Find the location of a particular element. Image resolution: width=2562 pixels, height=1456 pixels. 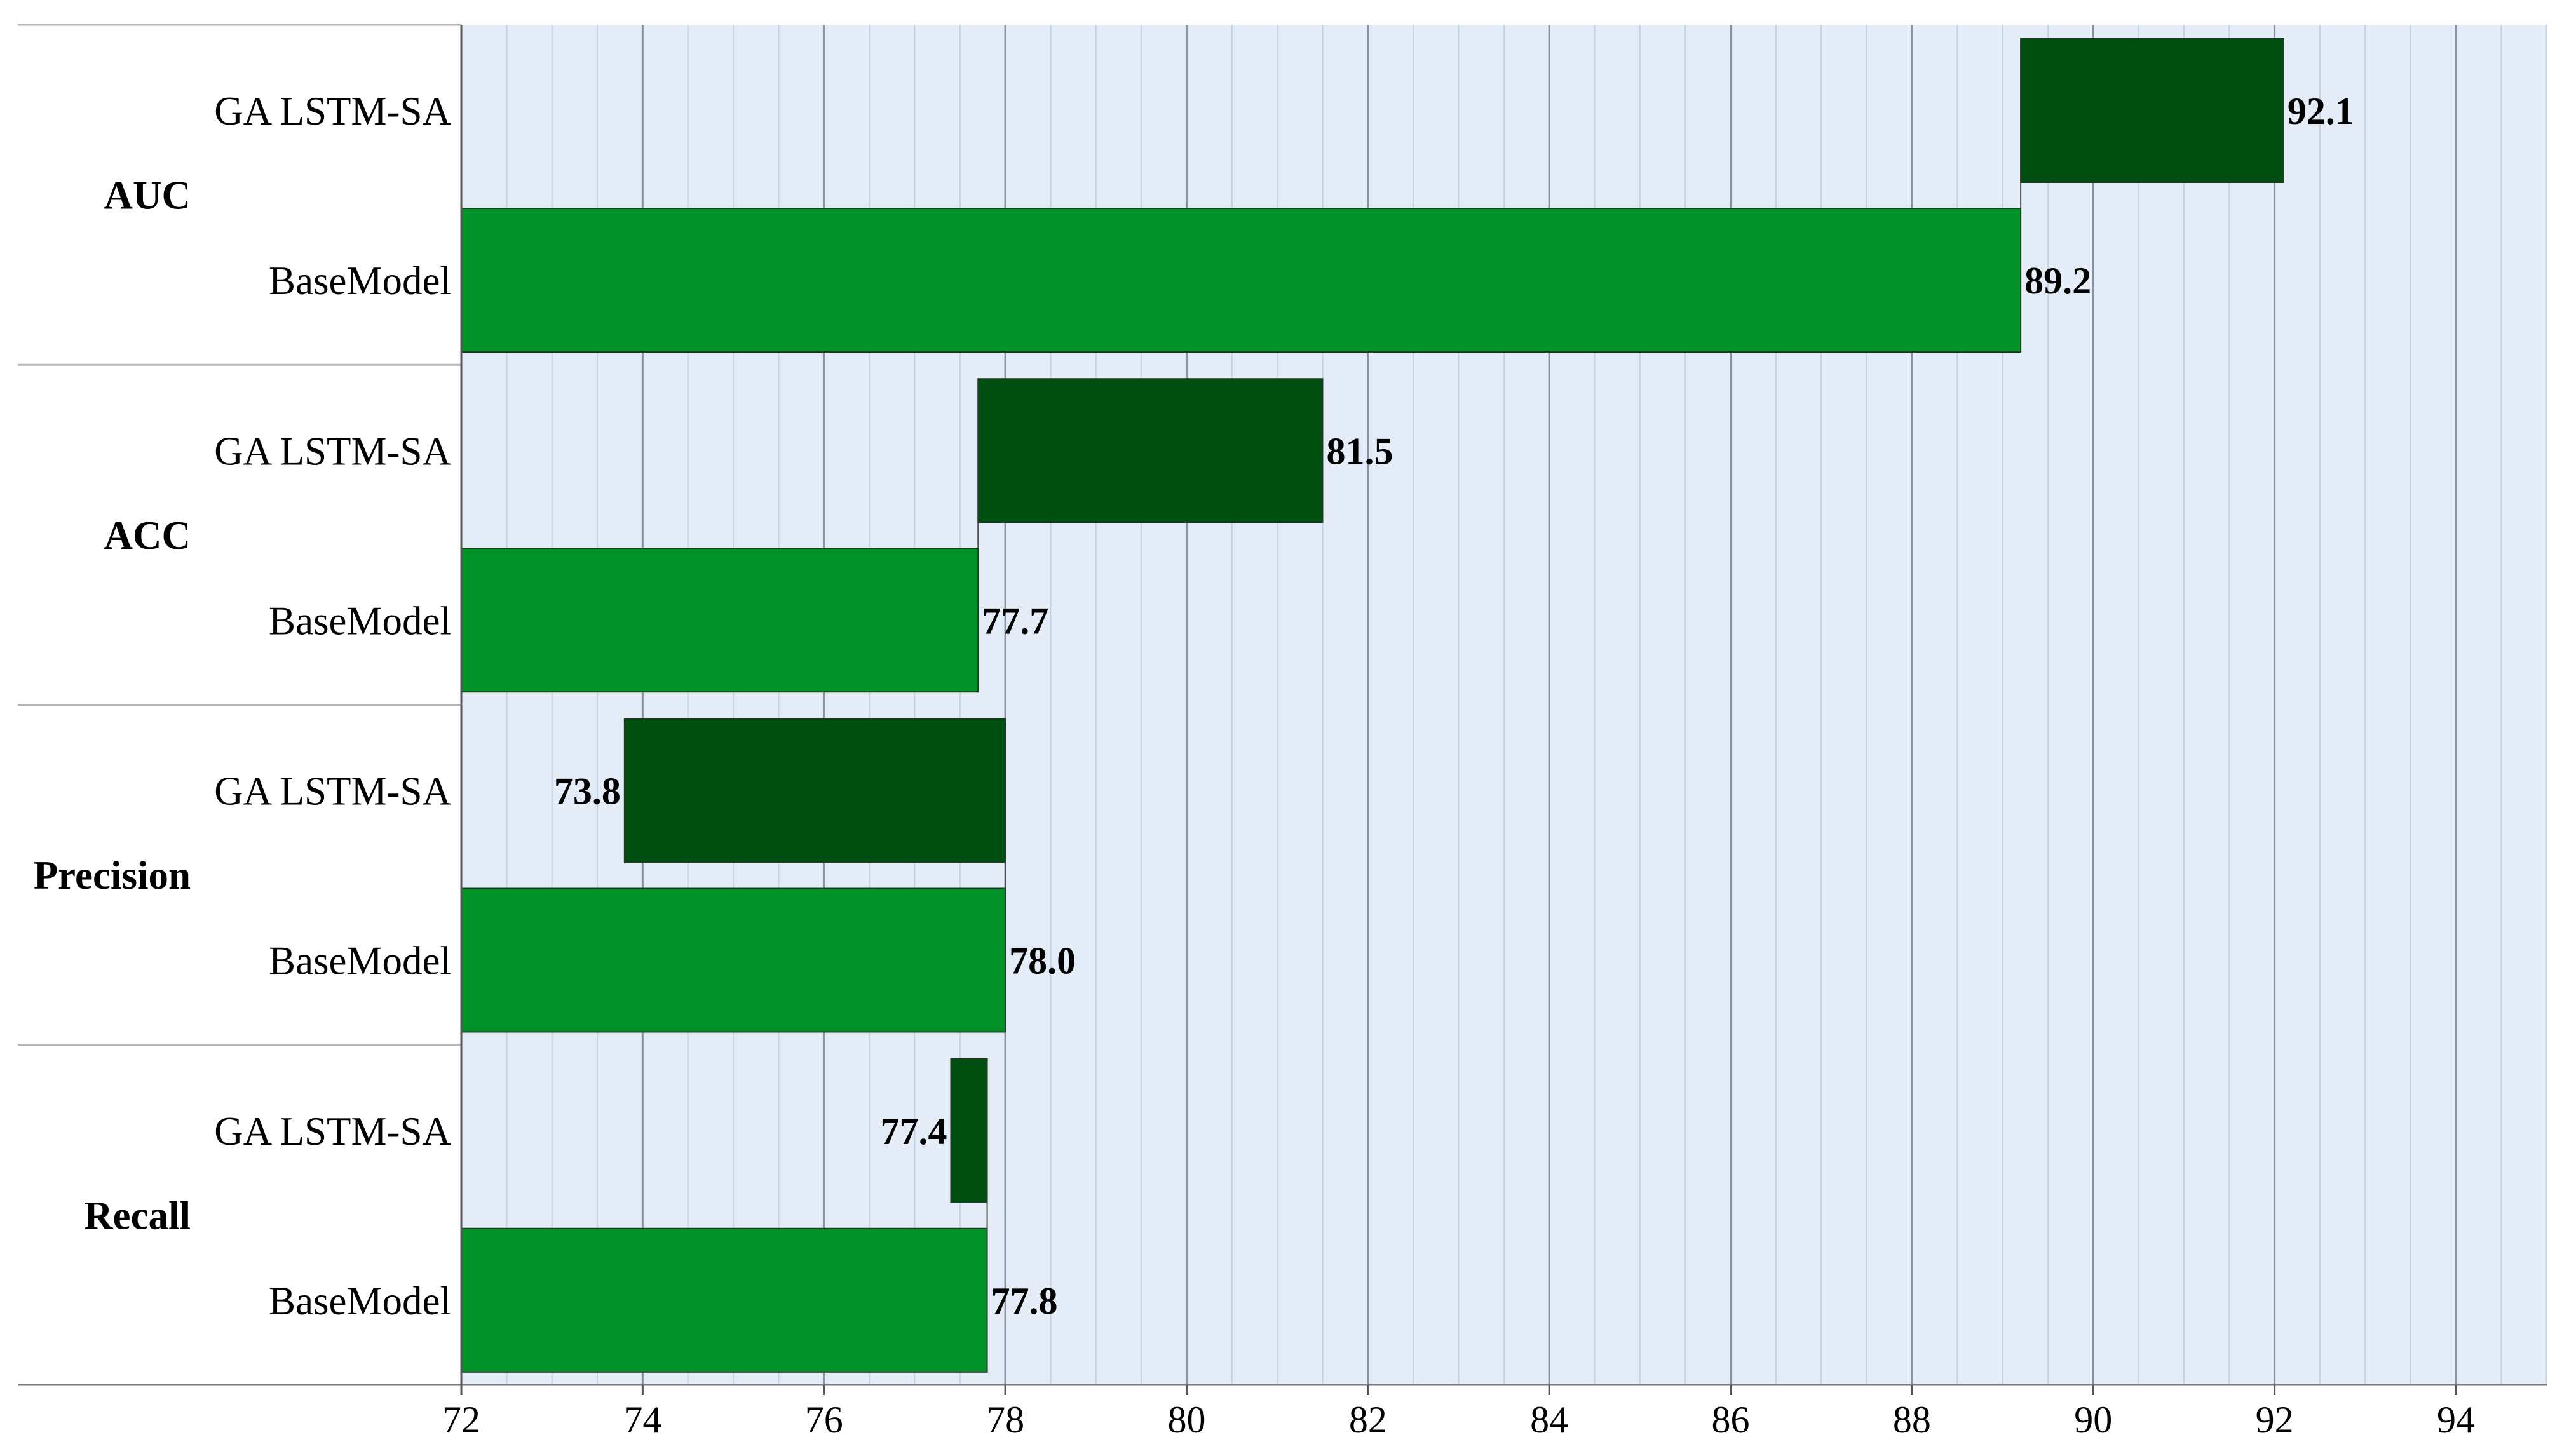

x-tick-label: 76 is located at coordinates (824, 1420).